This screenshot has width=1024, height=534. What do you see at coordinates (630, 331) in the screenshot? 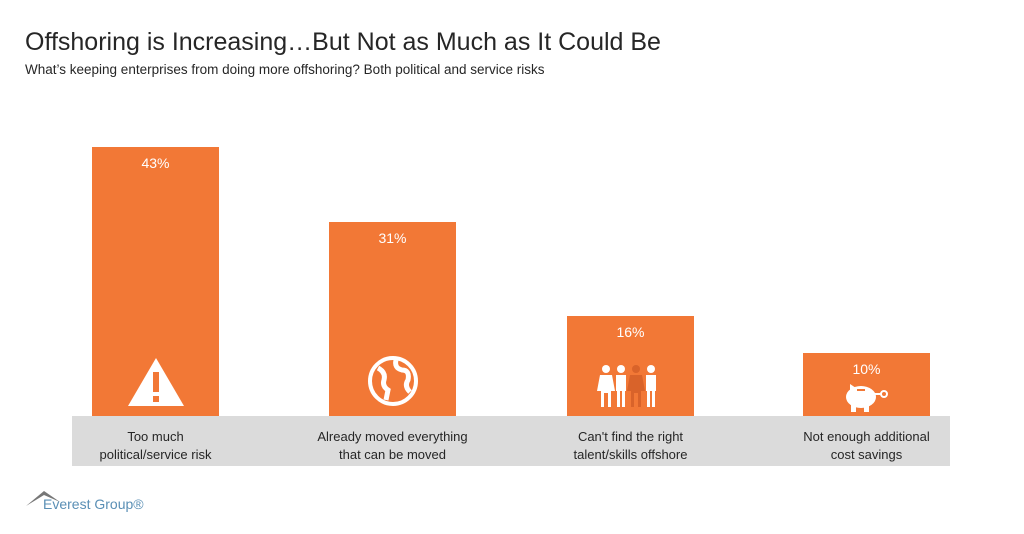
I see `data-label: 16%` at bounding box center [630, 331].